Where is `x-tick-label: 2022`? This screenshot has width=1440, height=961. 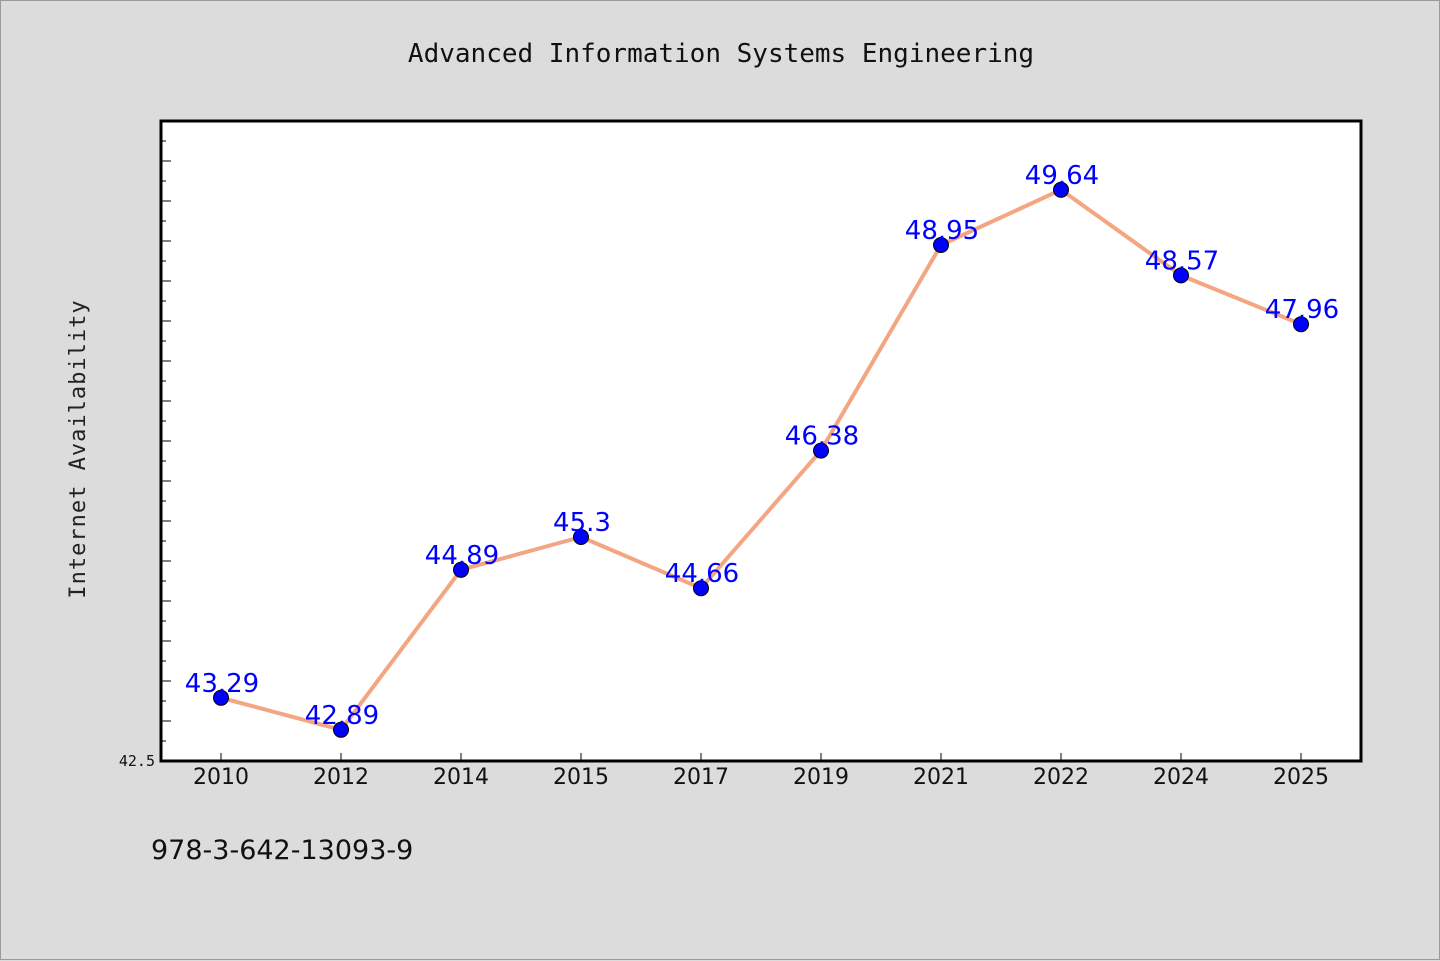
x-tick-label: 2022 is located at coordinates (1061, 777).